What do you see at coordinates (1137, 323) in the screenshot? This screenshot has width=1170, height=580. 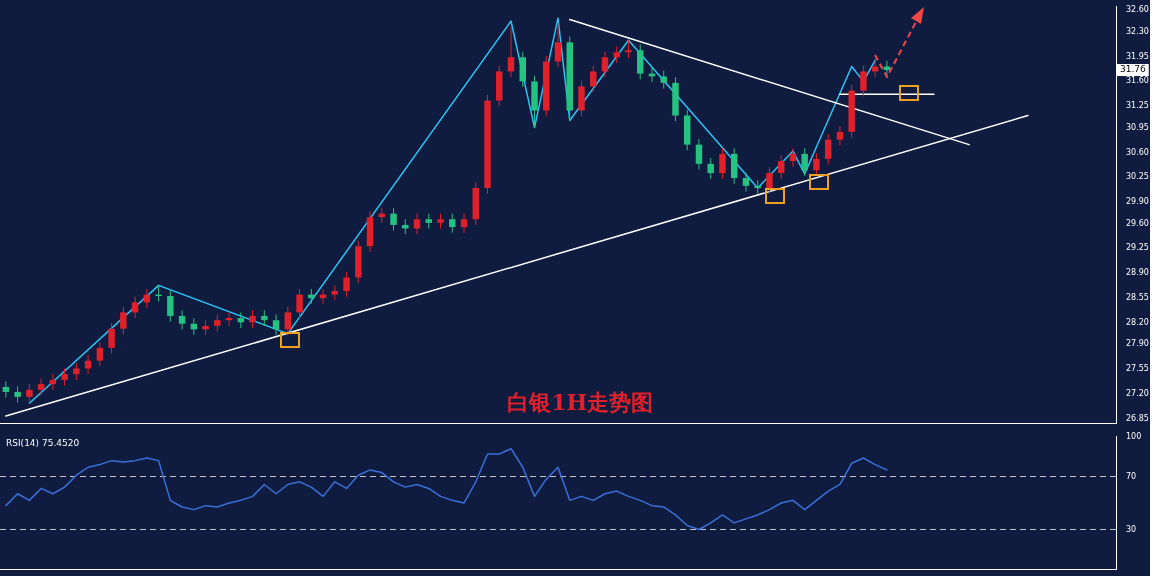 I see `y-tick-label: 28.20` at bounding box center [1137, 323].